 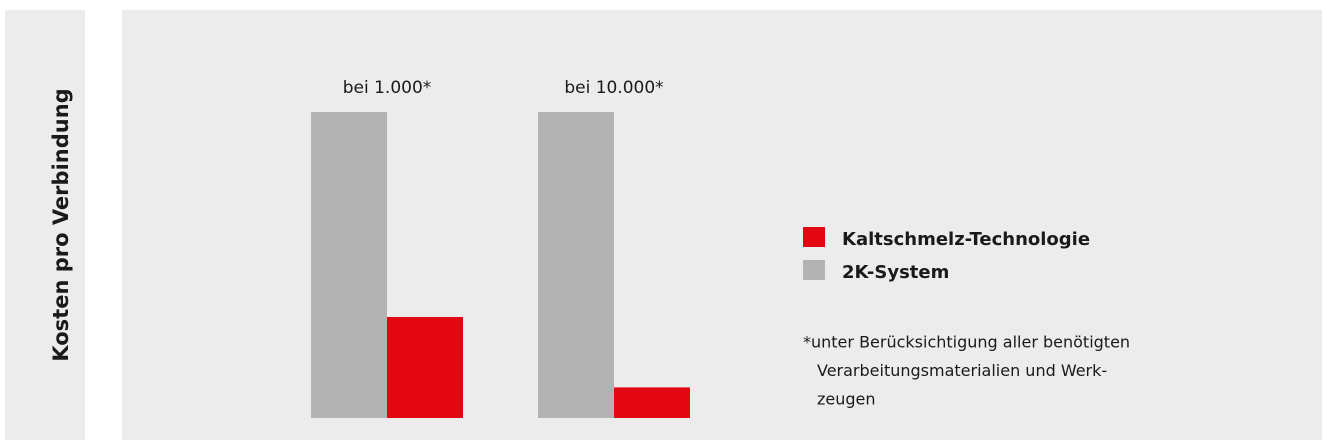 I want to click on footnote: Verarbeitungsmaterialien und Werk-, so click(x=962, y=370).